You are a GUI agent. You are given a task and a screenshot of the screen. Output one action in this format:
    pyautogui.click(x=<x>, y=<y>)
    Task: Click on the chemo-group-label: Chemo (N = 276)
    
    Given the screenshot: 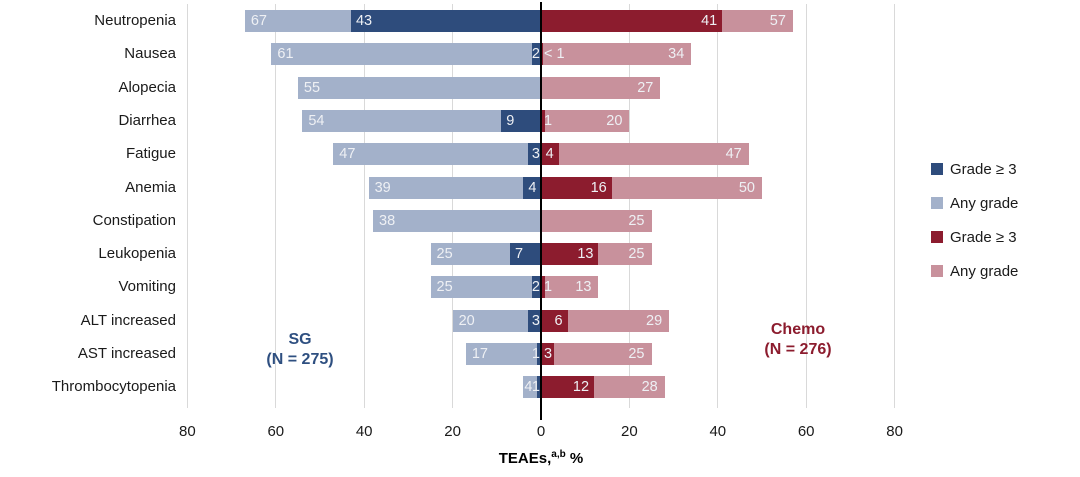 What is the action you would take?
    pyautogui.click(x=798, y=340)
    